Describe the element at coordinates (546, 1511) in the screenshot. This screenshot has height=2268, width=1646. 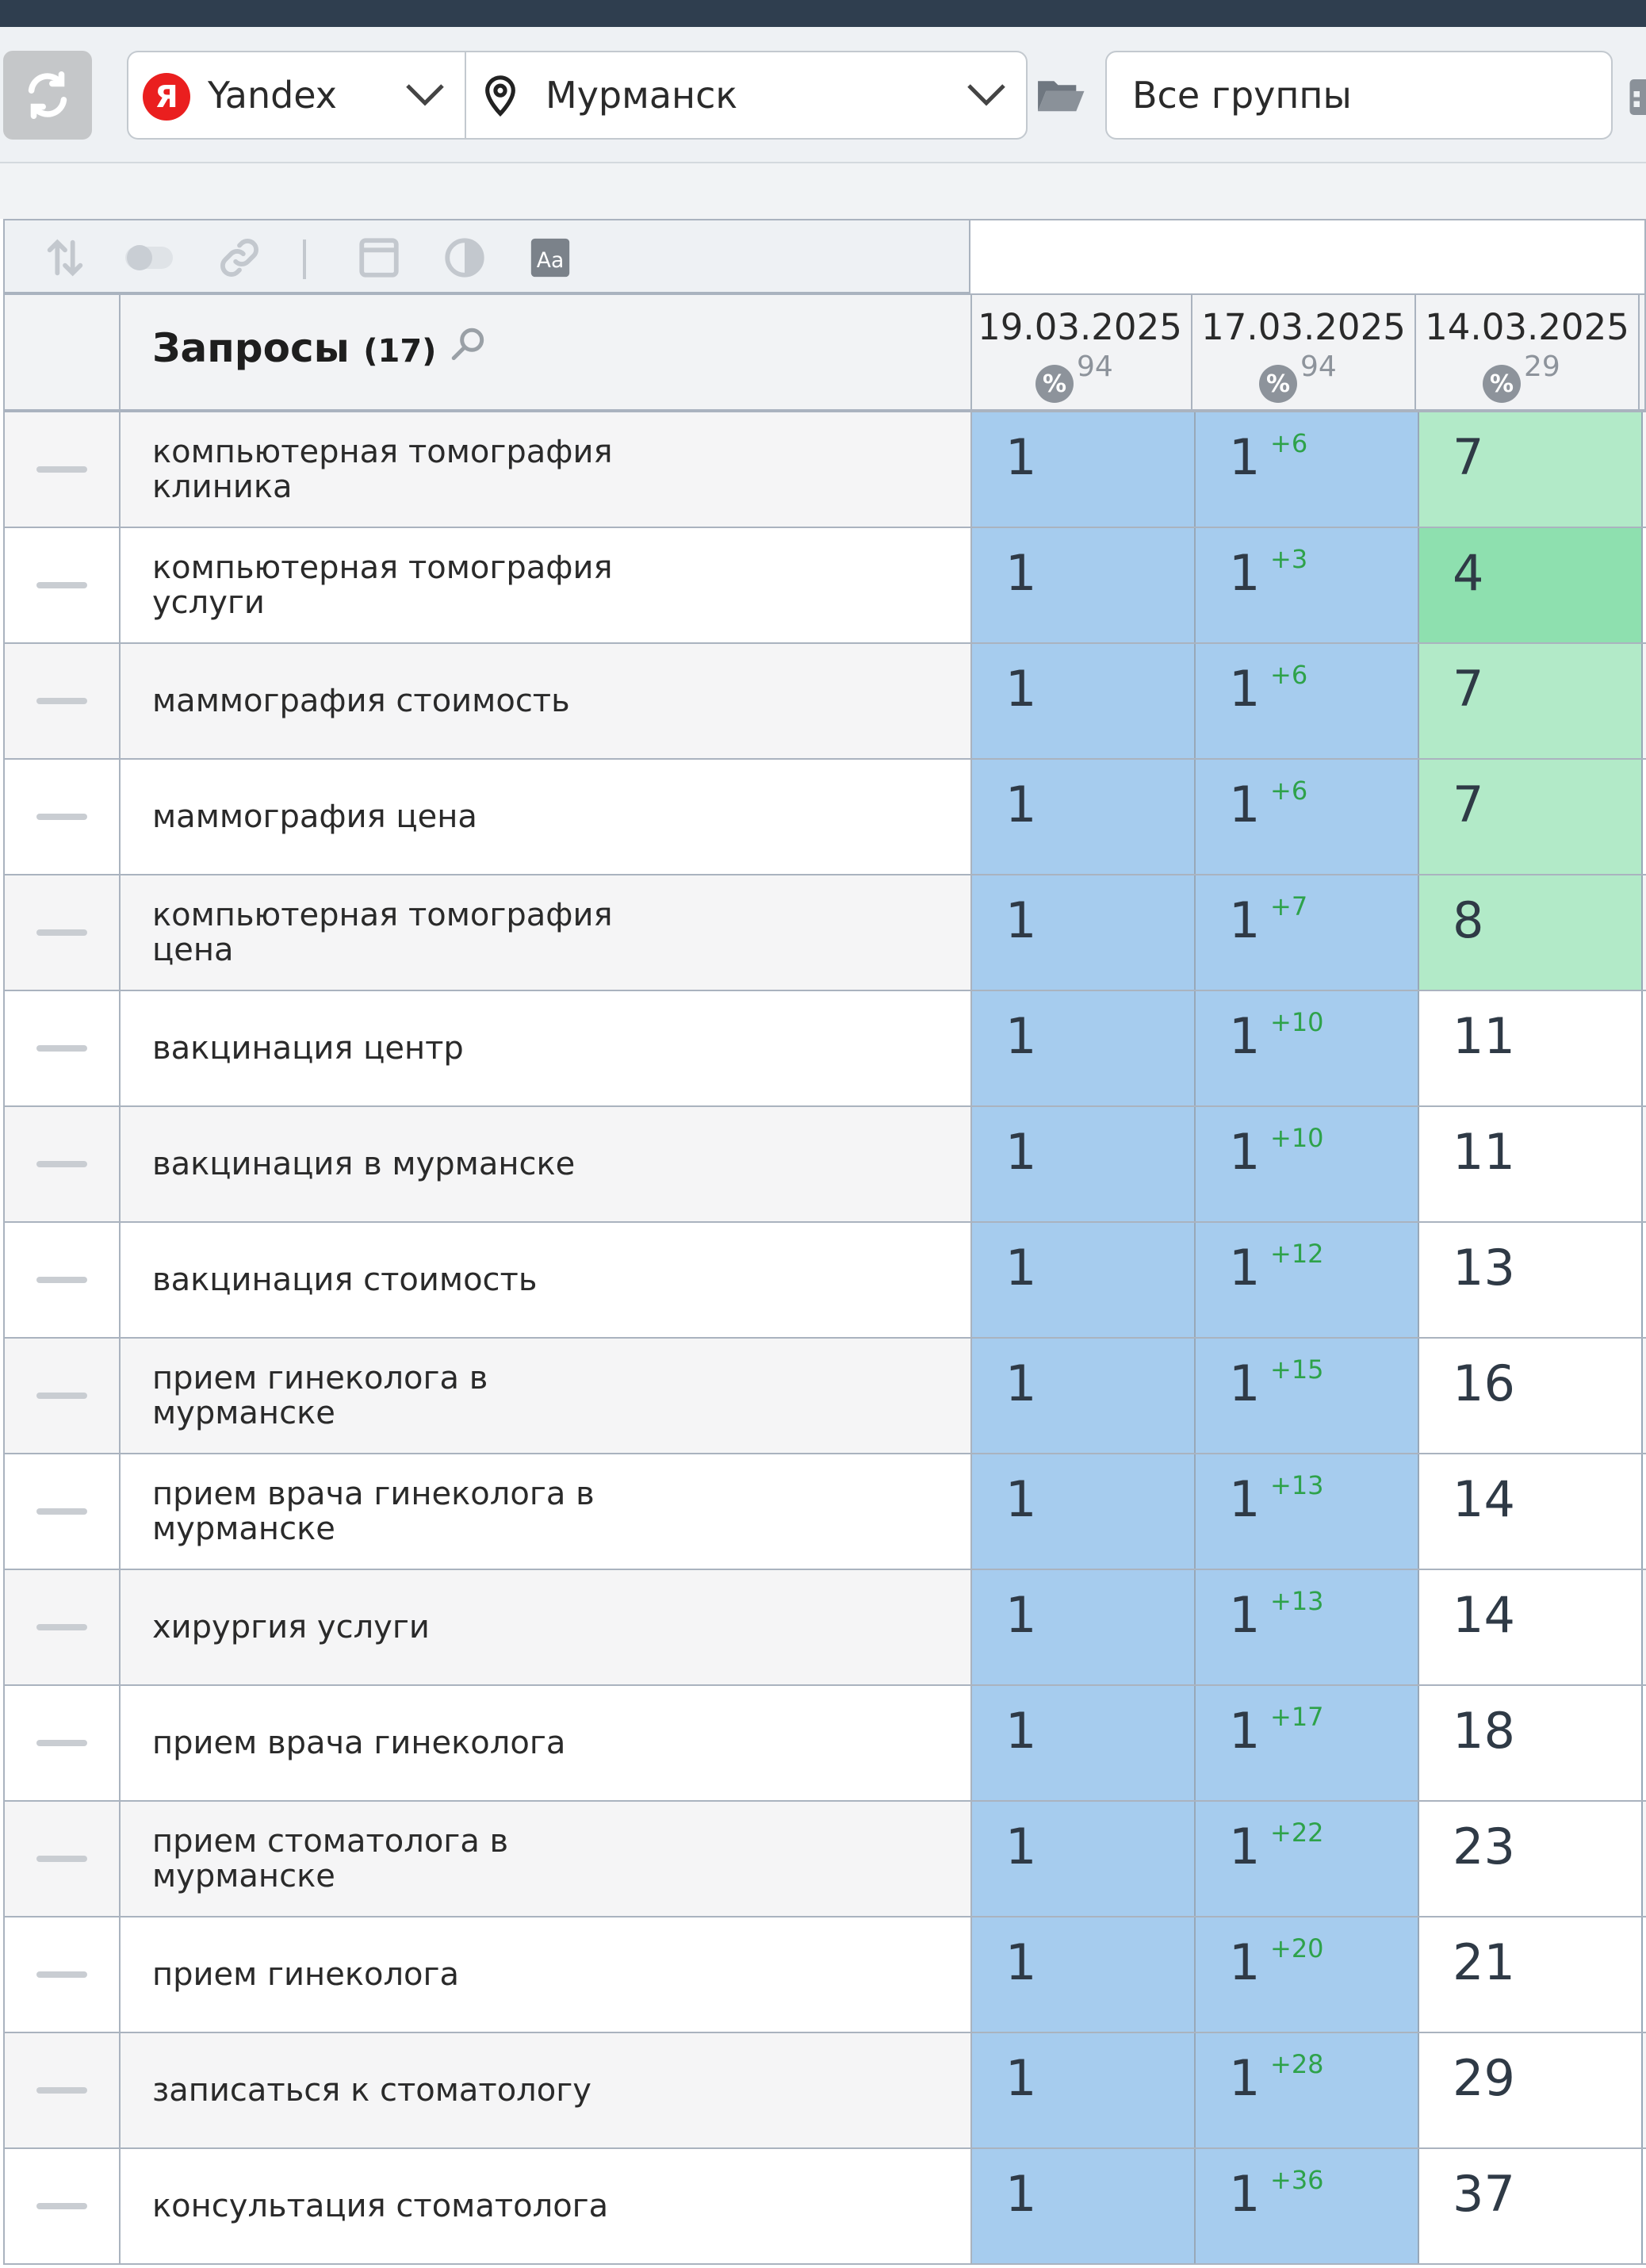
I see `query-cell: прием врача гинеколога в мурманске` at that location.